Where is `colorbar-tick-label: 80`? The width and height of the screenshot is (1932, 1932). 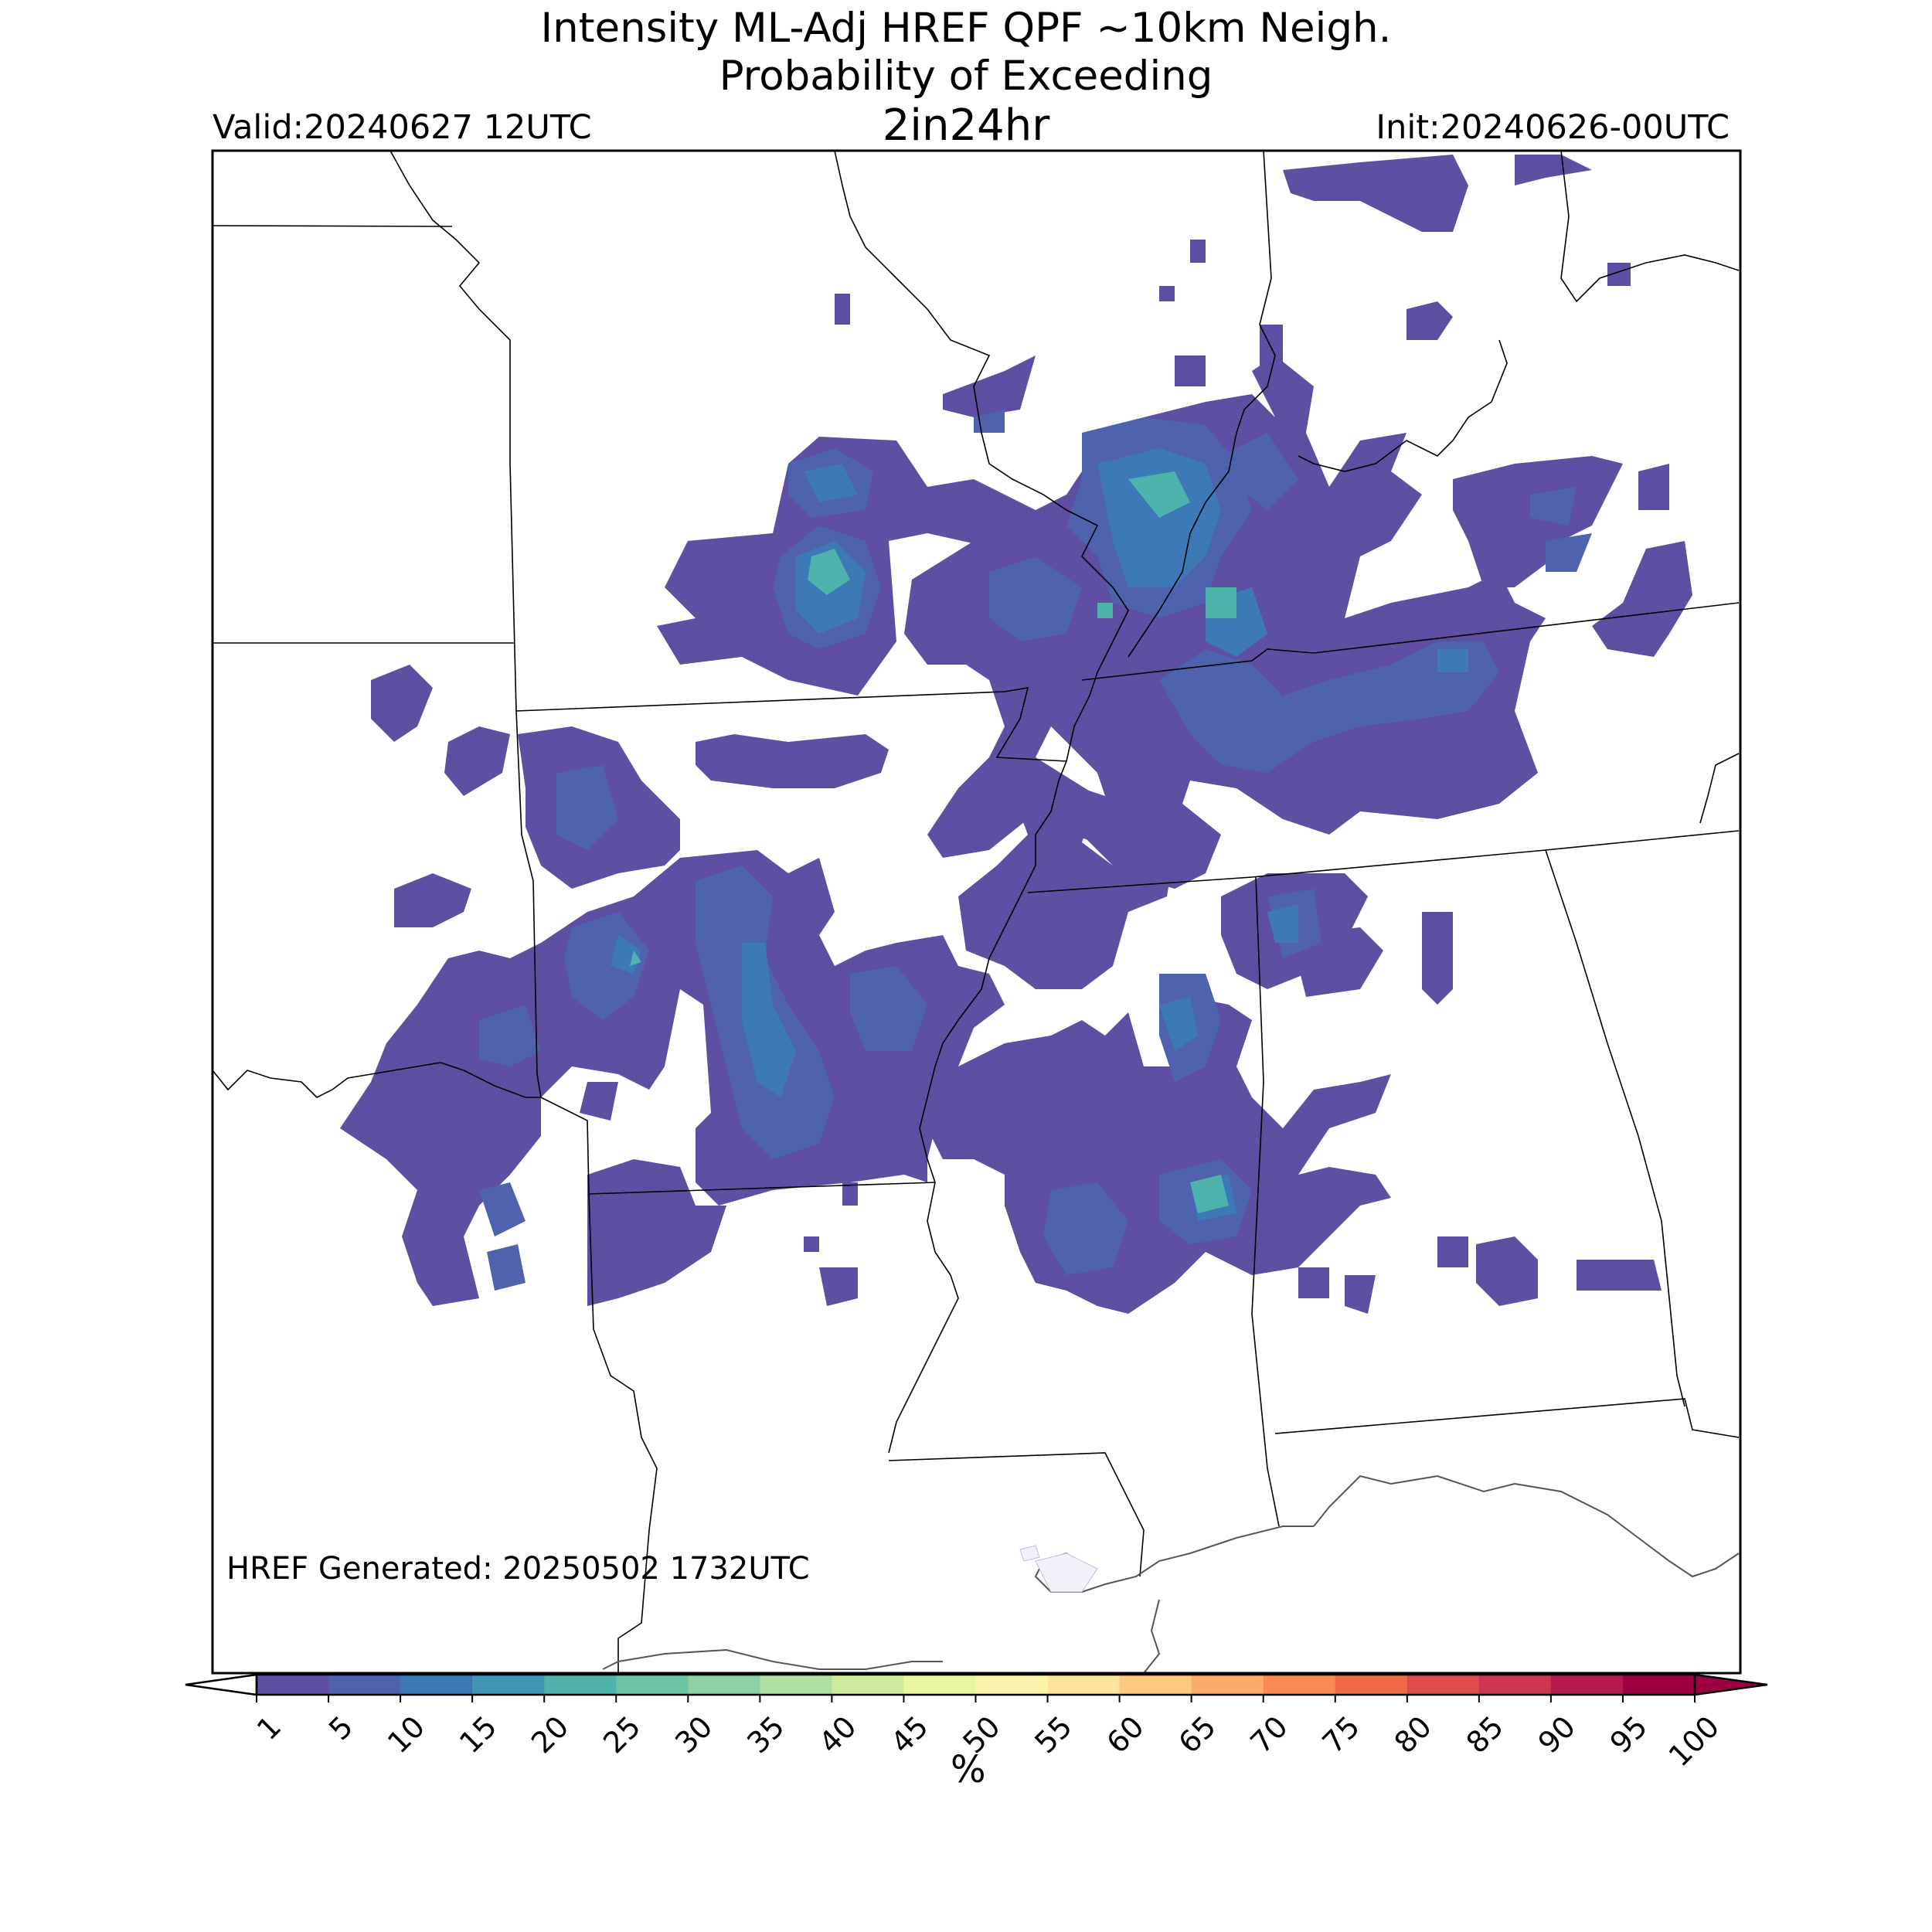 colorbar-tick-label: 80 is located at coordinates (1413, 1735).